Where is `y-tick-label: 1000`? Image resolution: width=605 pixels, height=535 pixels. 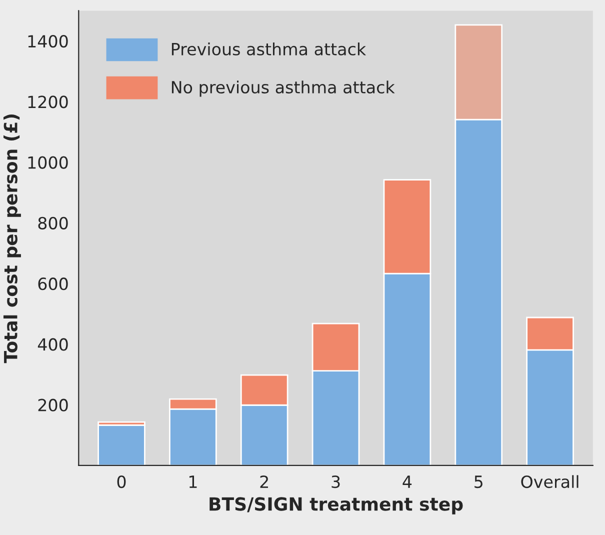 y-tick-label: 1000 is located at coordinates (48, 162).